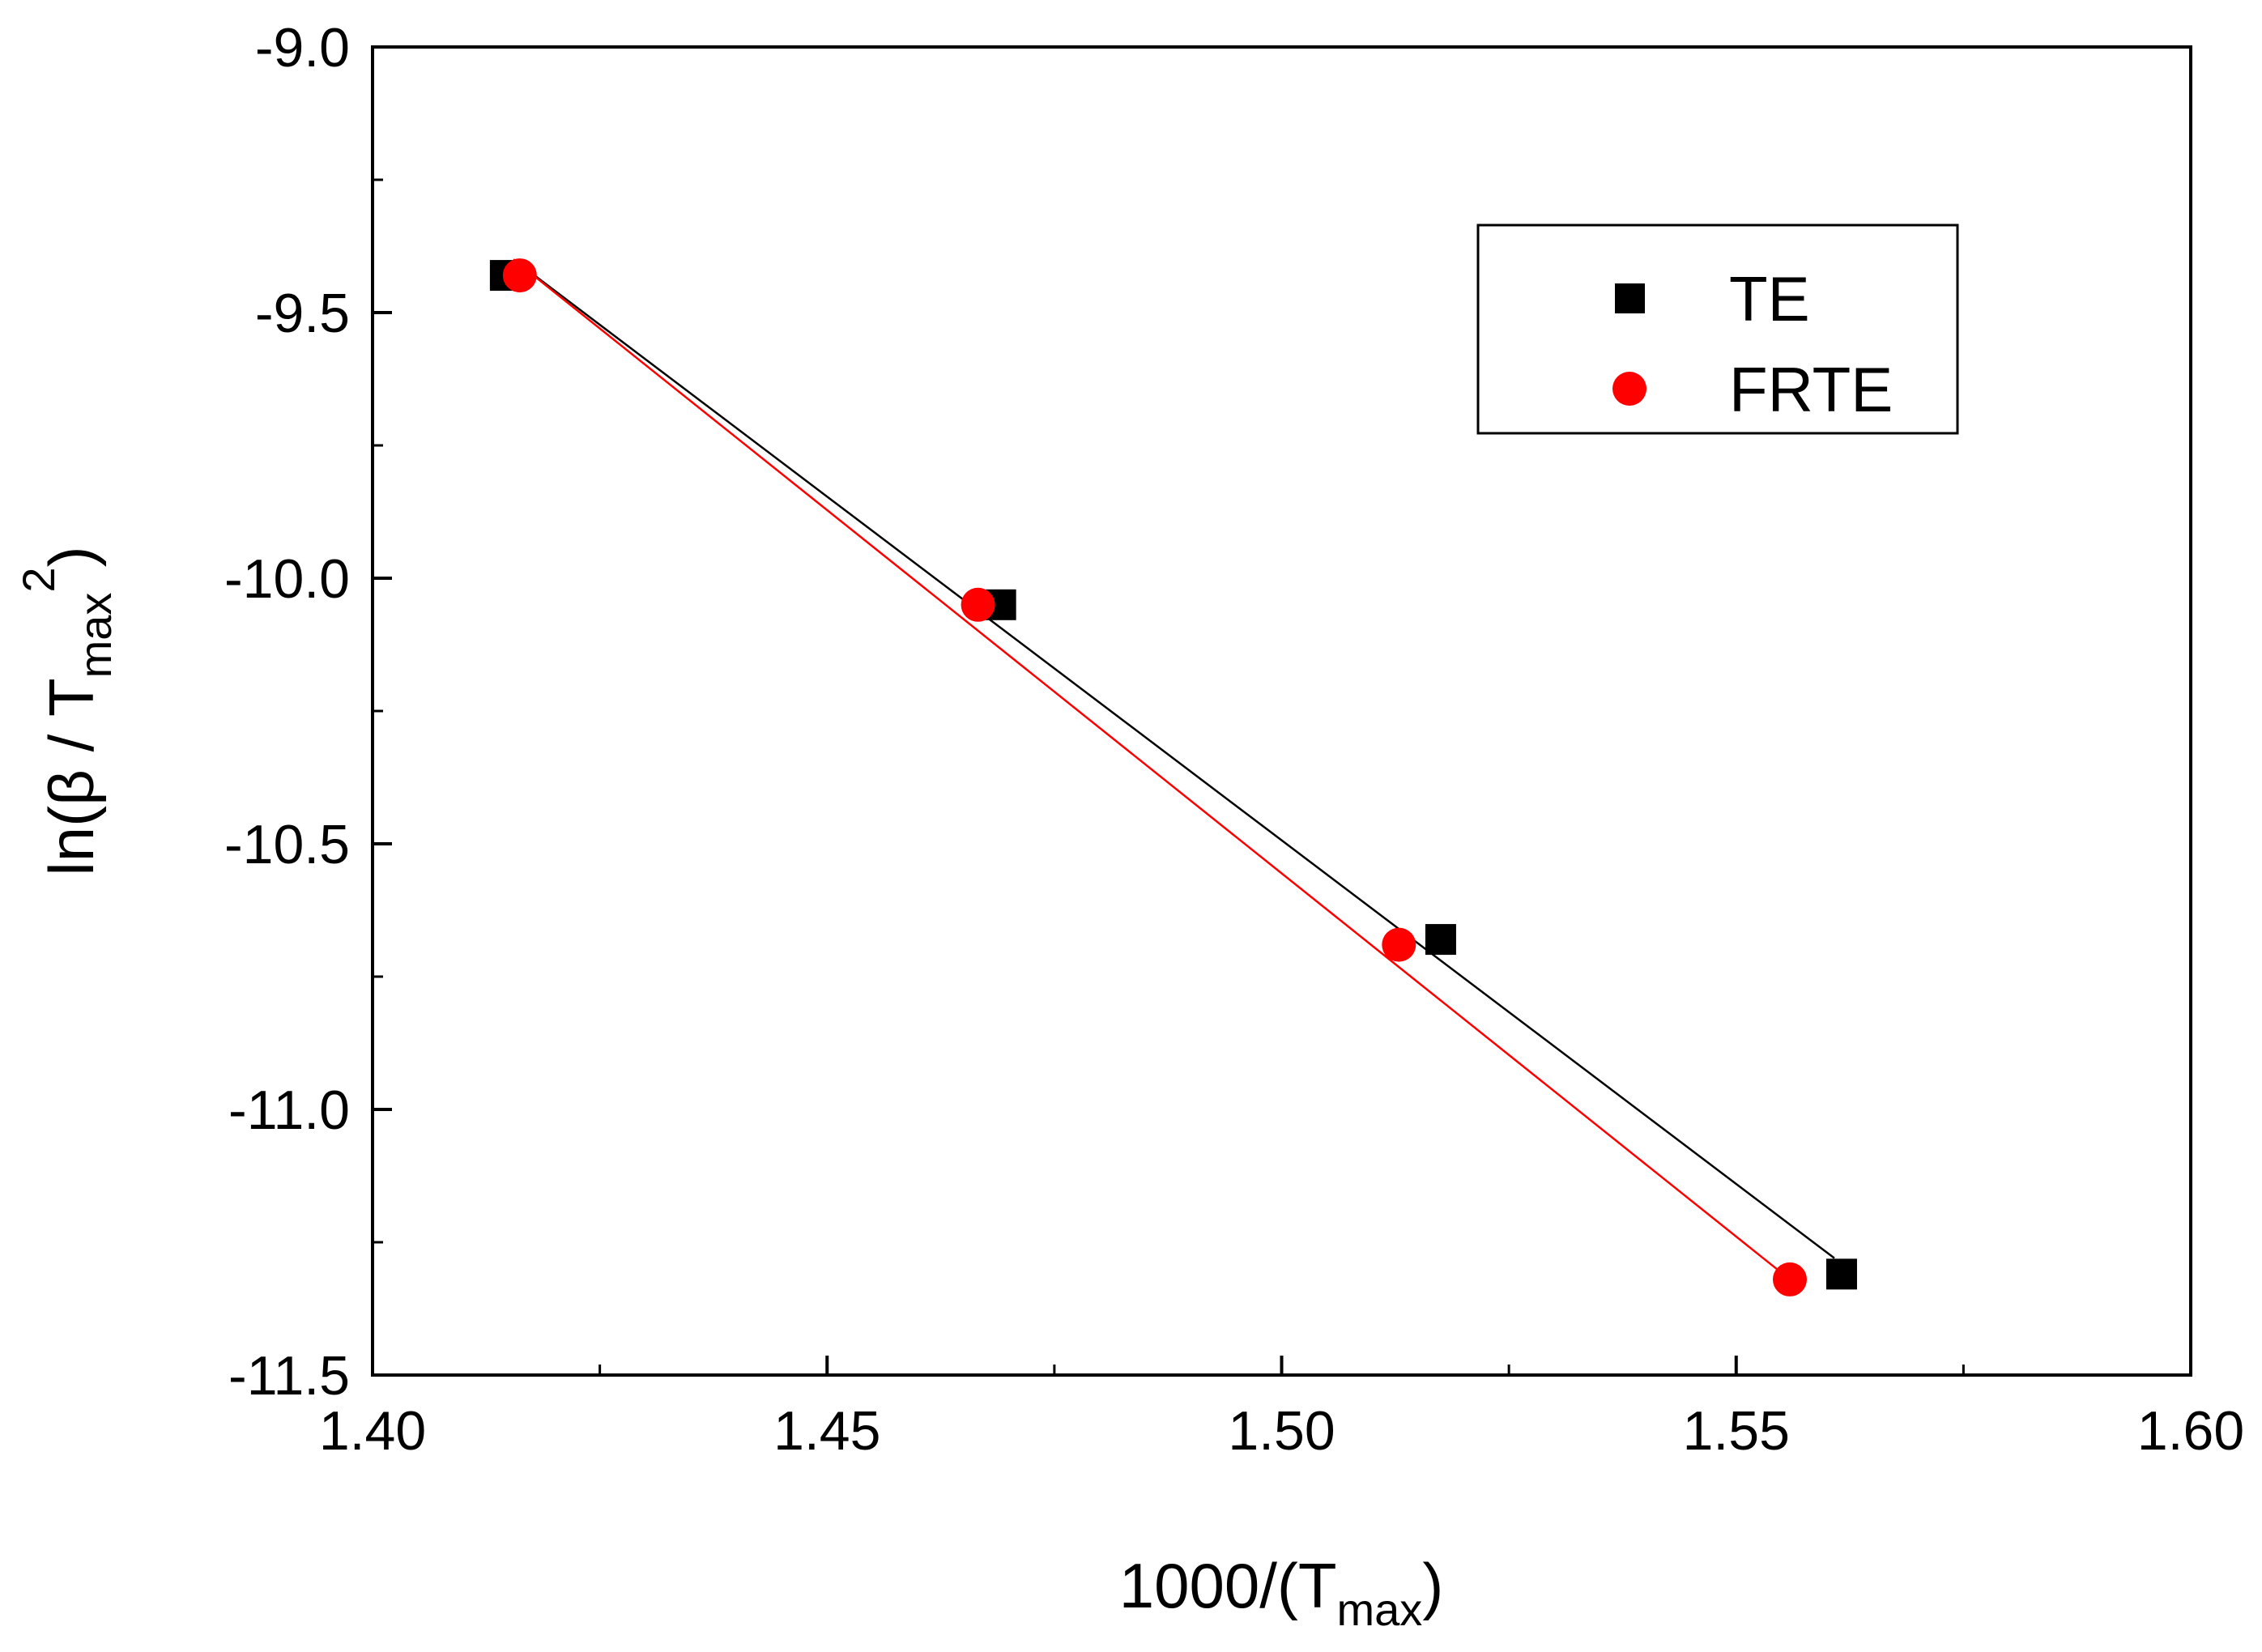 This screenshot has height=1652, width=2262. Describe the element at coordinates (287, 844) in the screenshot. I see `y-tick-label: -10.5` at that location.